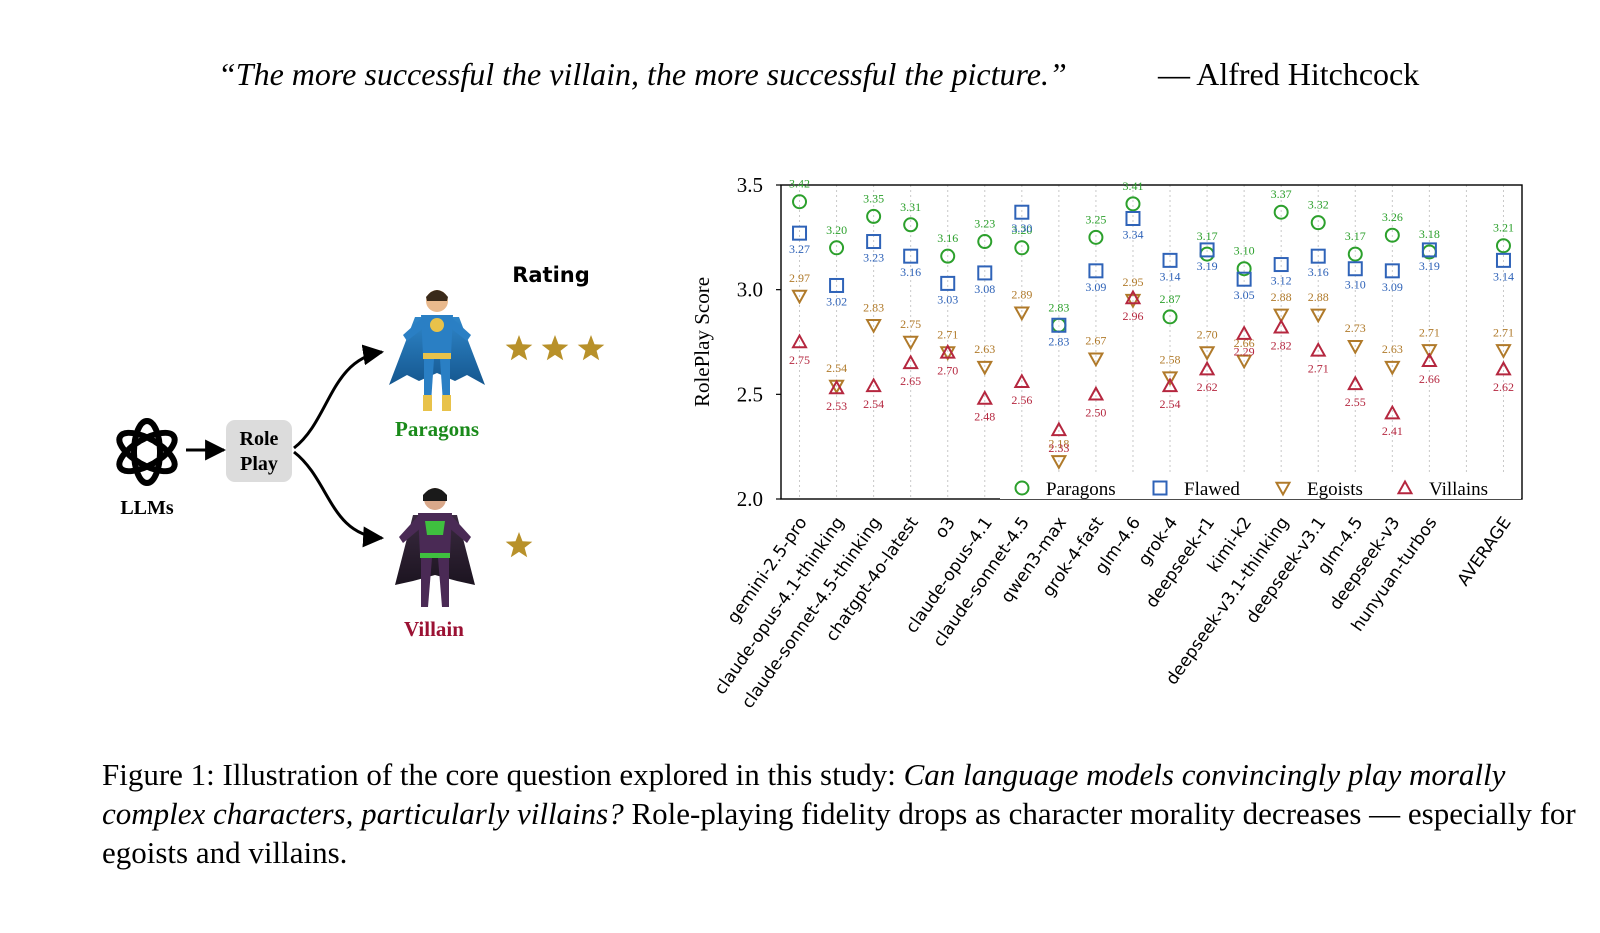 The width and height of the screenshot is (1600, 933). I want to click on data-label-paragons: 3.35, so click(873, 198).